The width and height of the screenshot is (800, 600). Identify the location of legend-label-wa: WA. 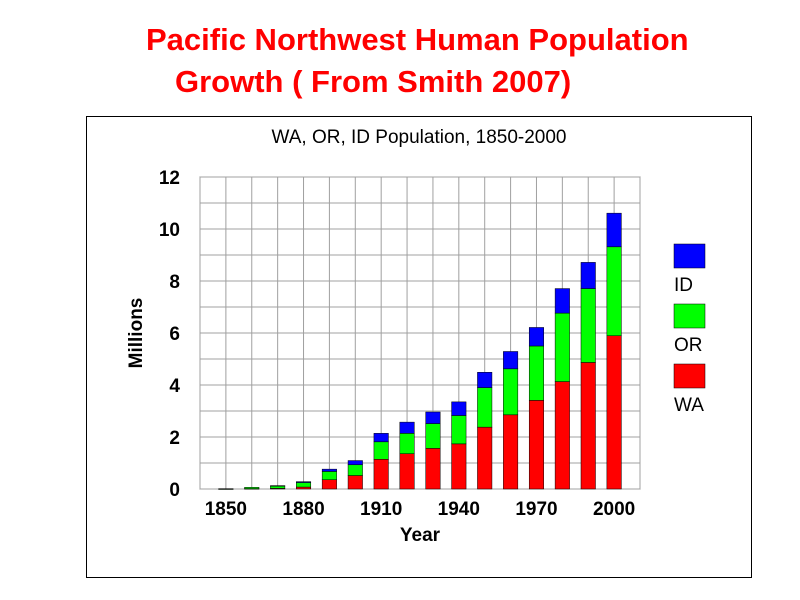
(689, 405).